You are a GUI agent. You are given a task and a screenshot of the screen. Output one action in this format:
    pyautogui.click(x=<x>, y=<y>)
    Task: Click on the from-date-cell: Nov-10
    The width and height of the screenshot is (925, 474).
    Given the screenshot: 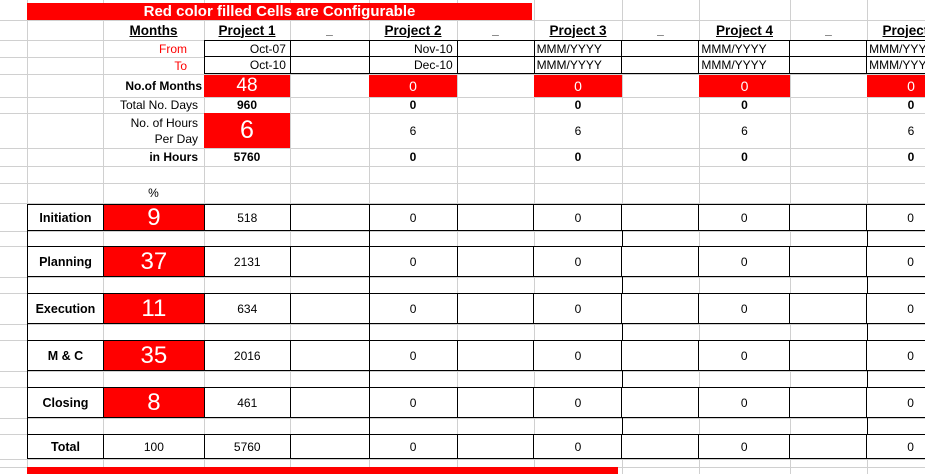 What is the action you would take?
    pyautogui.click(x=413, y=49)
    